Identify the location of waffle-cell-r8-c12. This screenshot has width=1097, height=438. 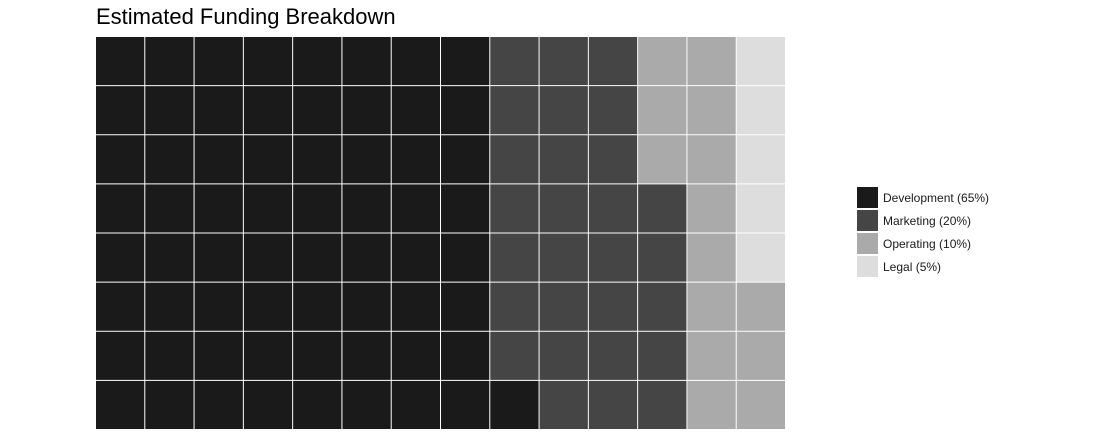
(662, 405).